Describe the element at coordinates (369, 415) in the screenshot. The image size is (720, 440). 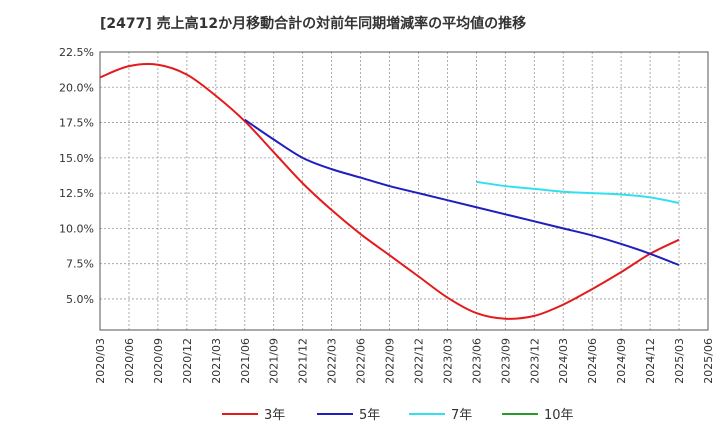
I see `legend-label-1: 5年` at that location.